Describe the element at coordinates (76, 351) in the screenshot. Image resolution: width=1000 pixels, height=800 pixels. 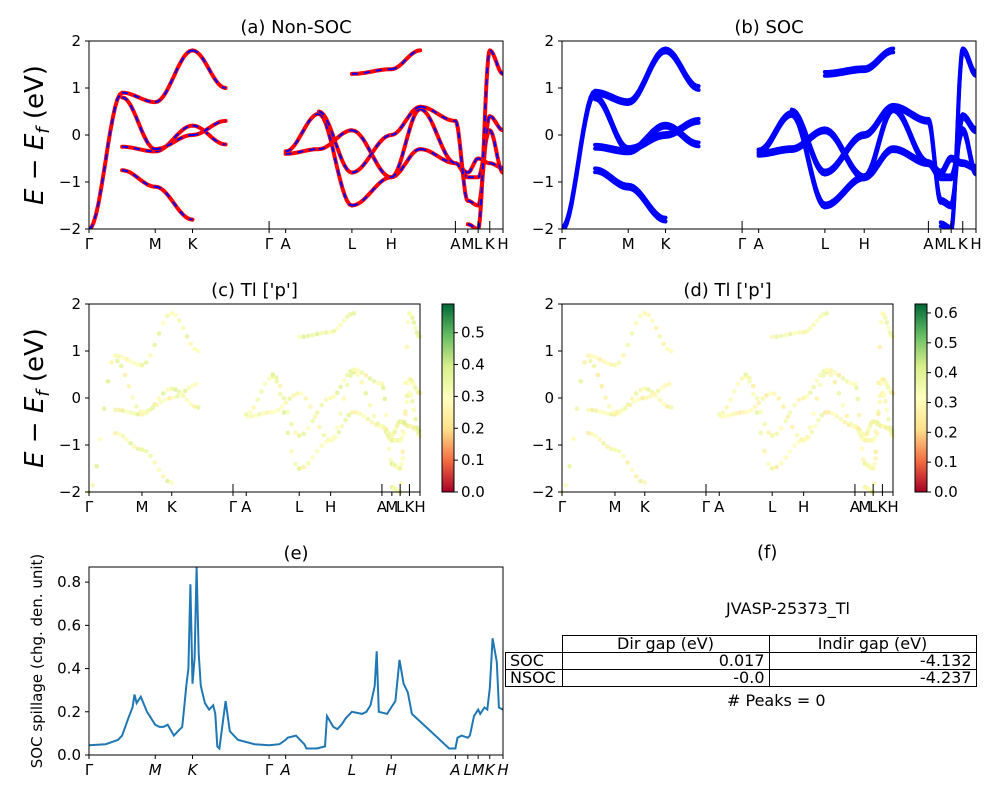
I see `y-tick-label: 1` at that location.